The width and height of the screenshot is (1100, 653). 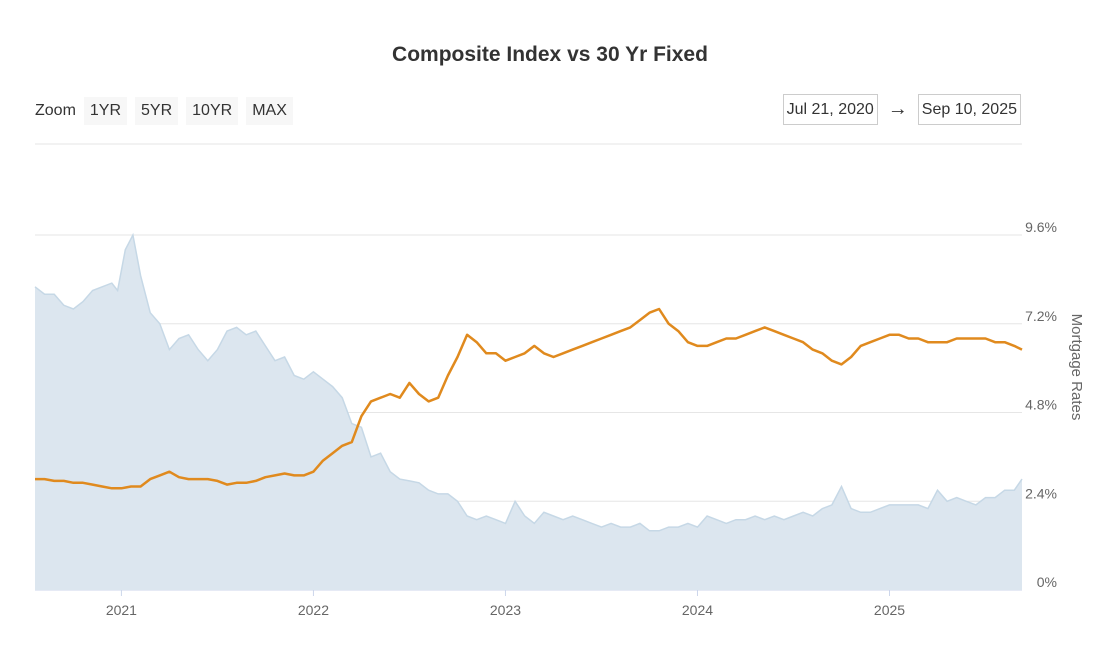 I want to click on y-axis: 0% 2.4% 4.8% 7.2% 9.6%, so click(x=1041, y=404).